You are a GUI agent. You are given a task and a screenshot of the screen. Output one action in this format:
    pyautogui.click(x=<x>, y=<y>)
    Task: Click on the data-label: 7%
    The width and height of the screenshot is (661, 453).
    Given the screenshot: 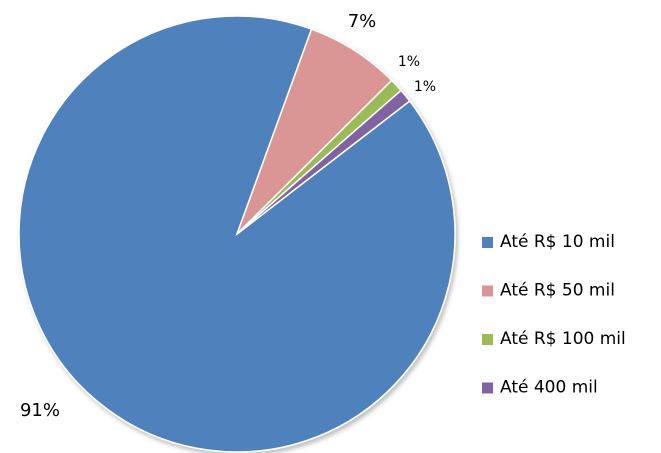 What is the action you would take?
    pyautogui.click(x=362, y=21)
    